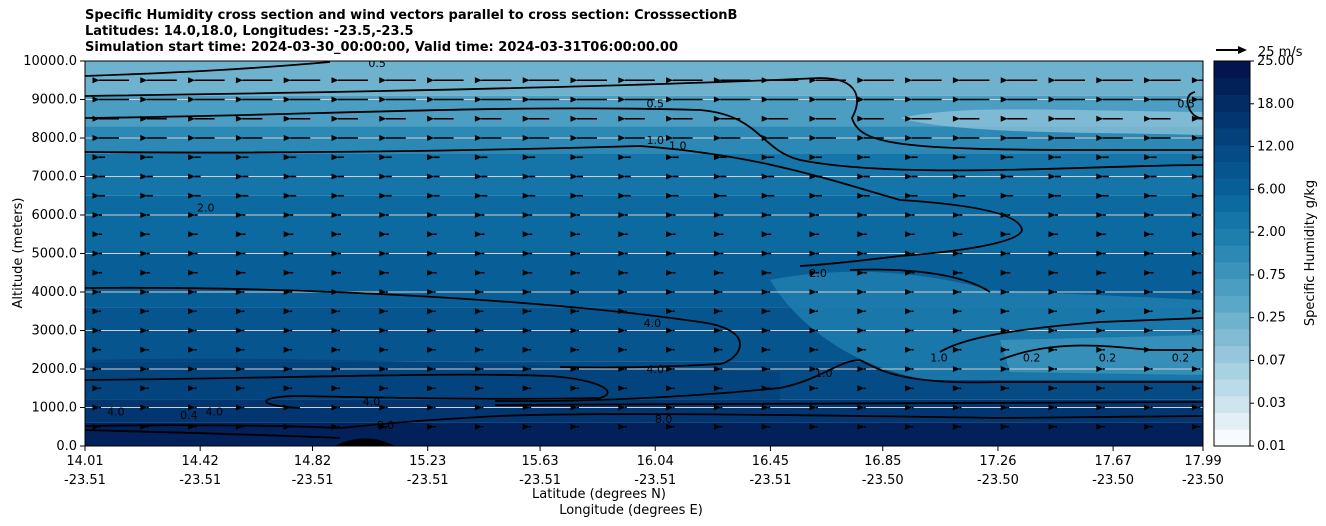 The image size is (1326, 526). I want to click on quiver-key-label: 25 m/s, so click(1280, 52).